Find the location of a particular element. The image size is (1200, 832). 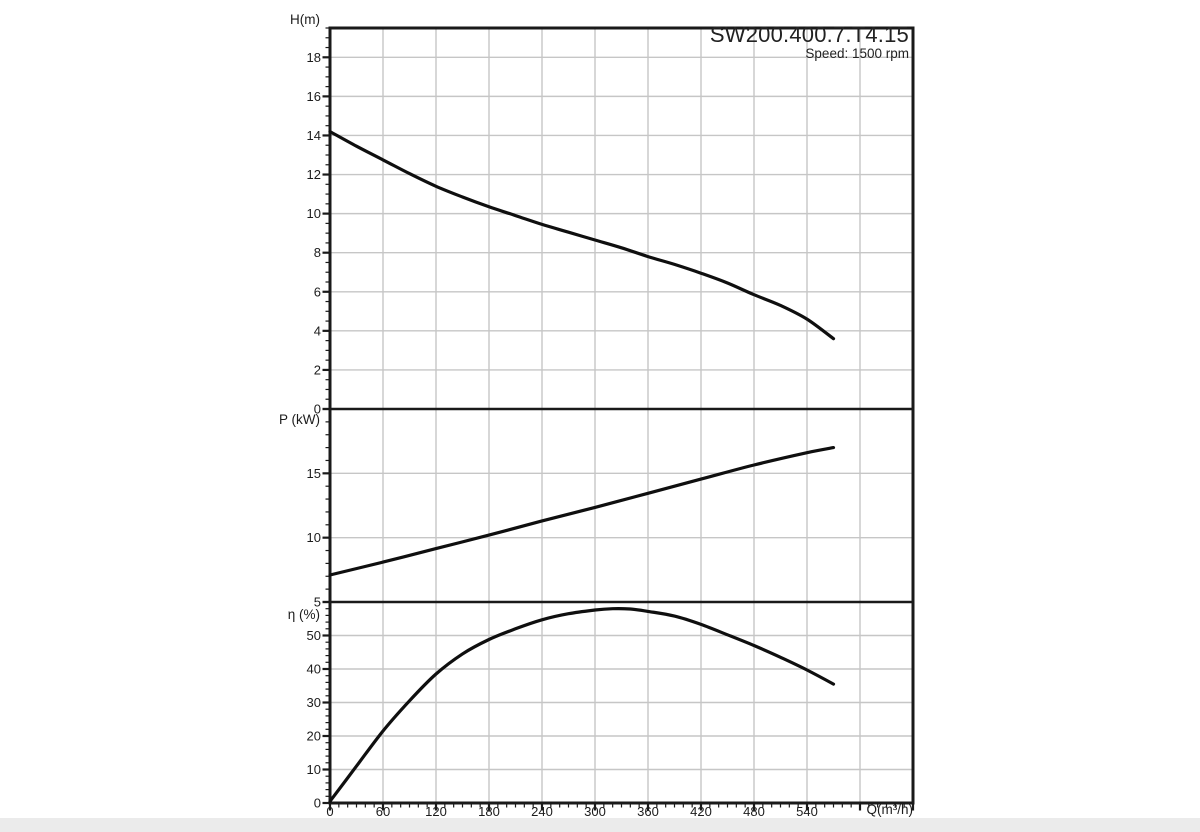

efficiency-curve is located at coordinates (582, 705).